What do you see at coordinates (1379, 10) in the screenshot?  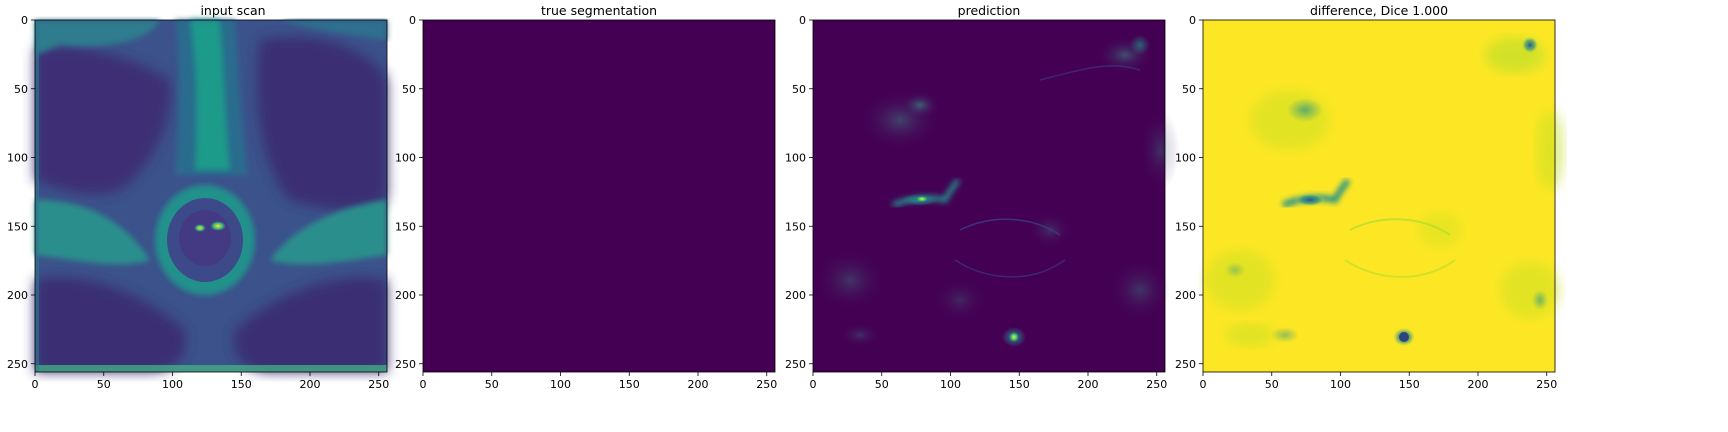 I see `panel-title: difference, Dice 1.000` at bounding box center [1379, 10].